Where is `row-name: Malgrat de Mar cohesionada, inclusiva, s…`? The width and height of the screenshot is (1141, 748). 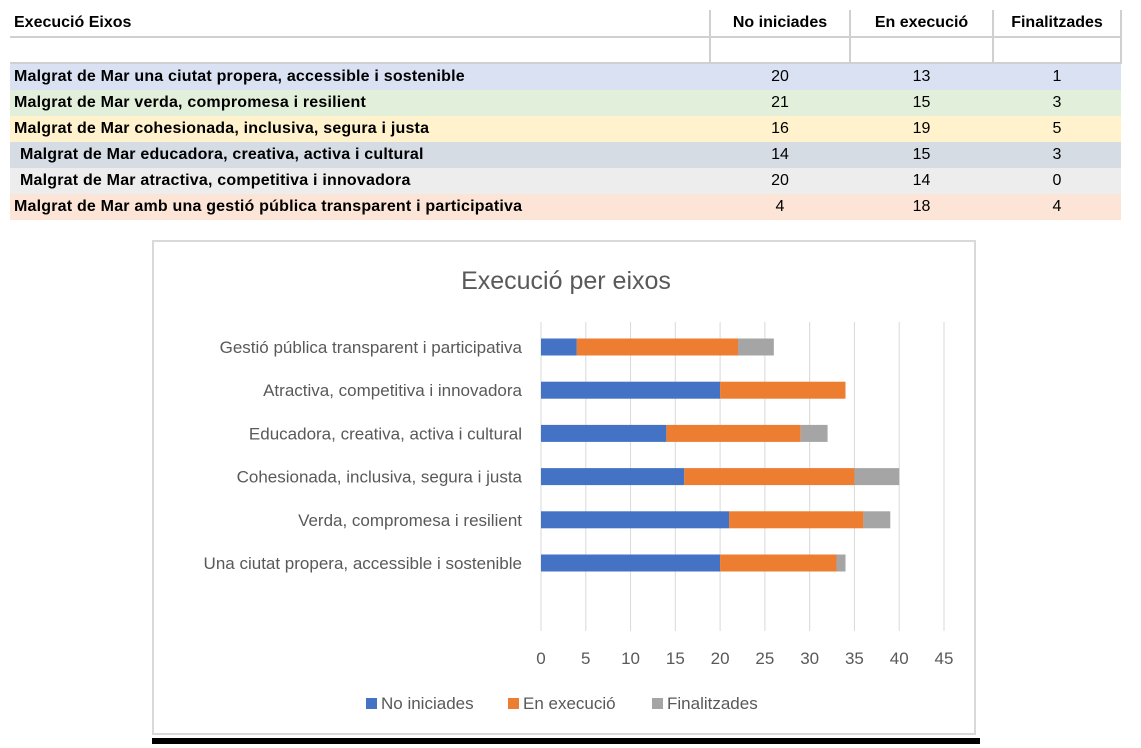
row-name: Malgrat de Mar cohesionada, inclusiva, s… is located at coordinates (222, 128).